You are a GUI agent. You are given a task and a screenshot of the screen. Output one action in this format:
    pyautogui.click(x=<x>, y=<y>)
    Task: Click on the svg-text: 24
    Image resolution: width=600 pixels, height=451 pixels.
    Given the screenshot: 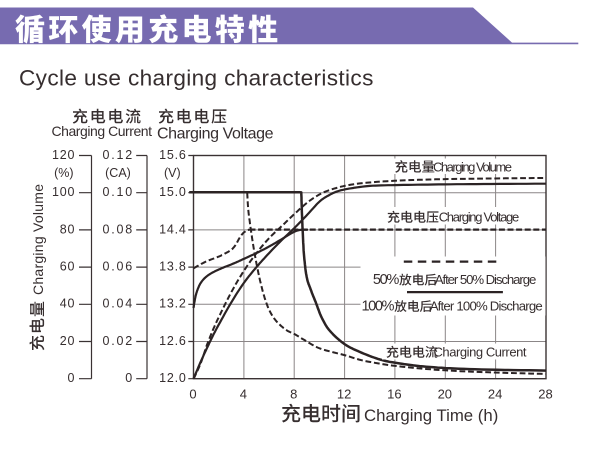 What is the action you would take?
    pyautogui.click(x=495, y=394)
    